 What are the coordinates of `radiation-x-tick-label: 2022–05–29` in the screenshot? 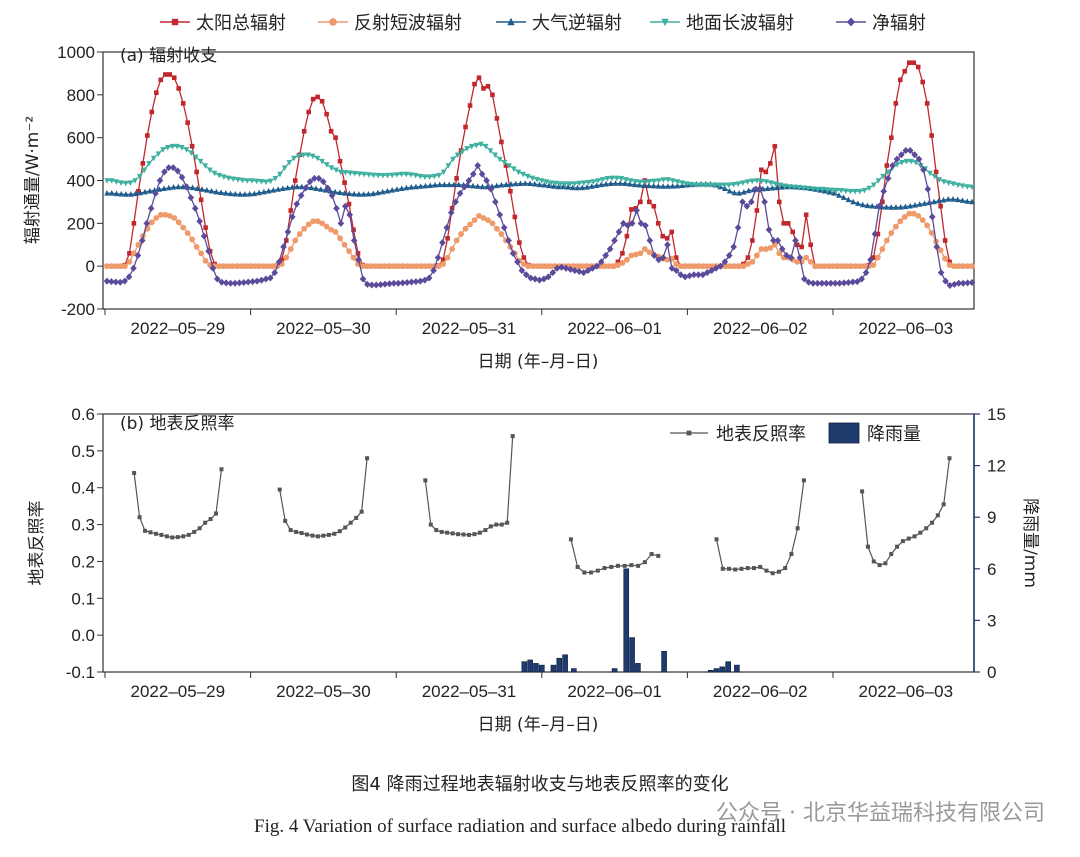 It's located at (178, 328).